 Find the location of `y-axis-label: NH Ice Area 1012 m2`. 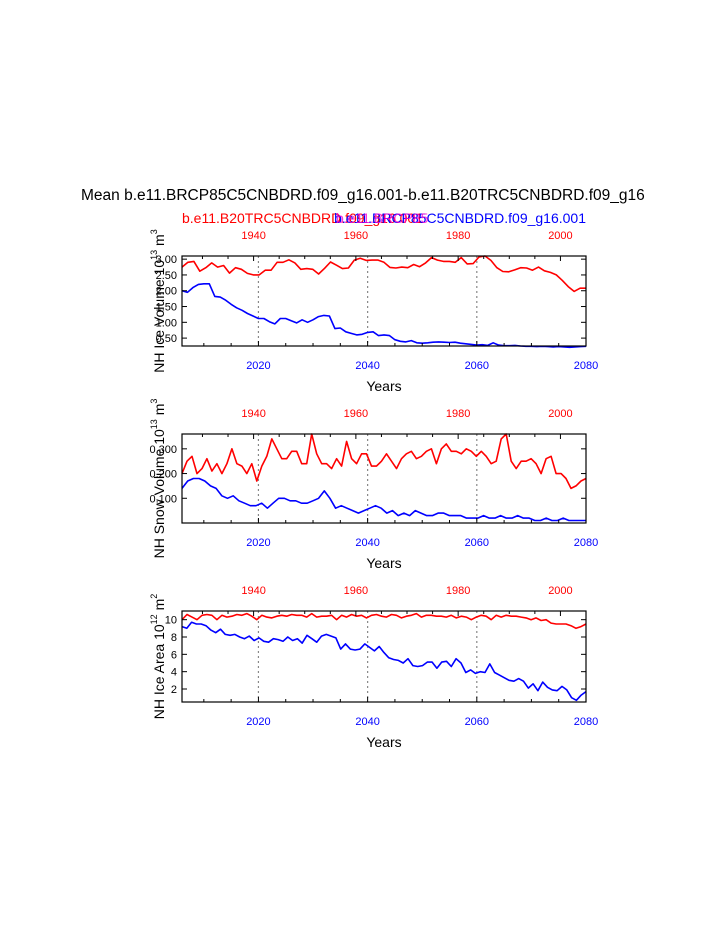

y-axis-label: NH Ice Area 1012 m2 is located at coordinates (155, 657).